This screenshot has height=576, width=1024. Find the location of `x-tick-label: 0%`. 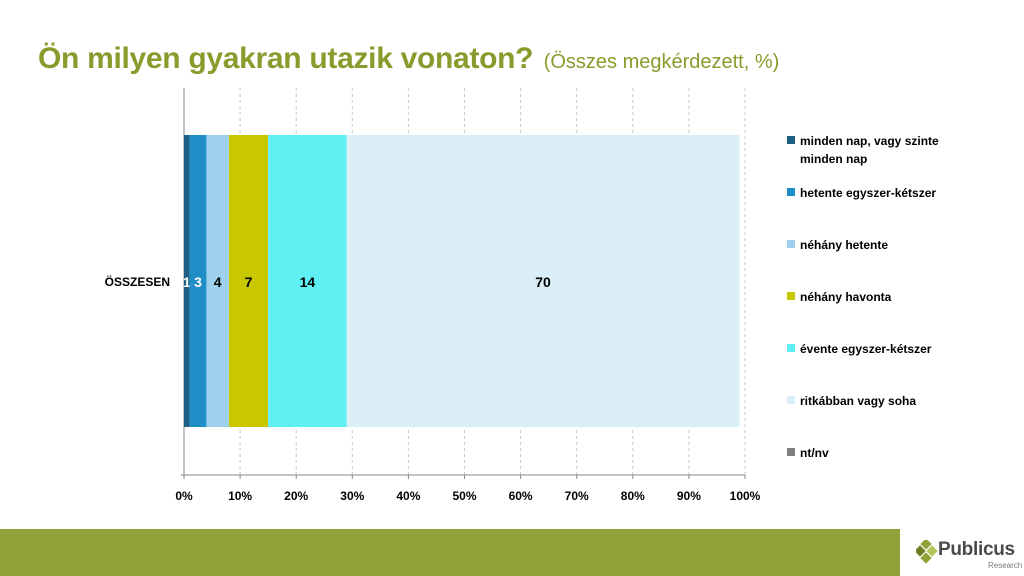

x-tick-label: 0% is located at coordinates (184, 496).